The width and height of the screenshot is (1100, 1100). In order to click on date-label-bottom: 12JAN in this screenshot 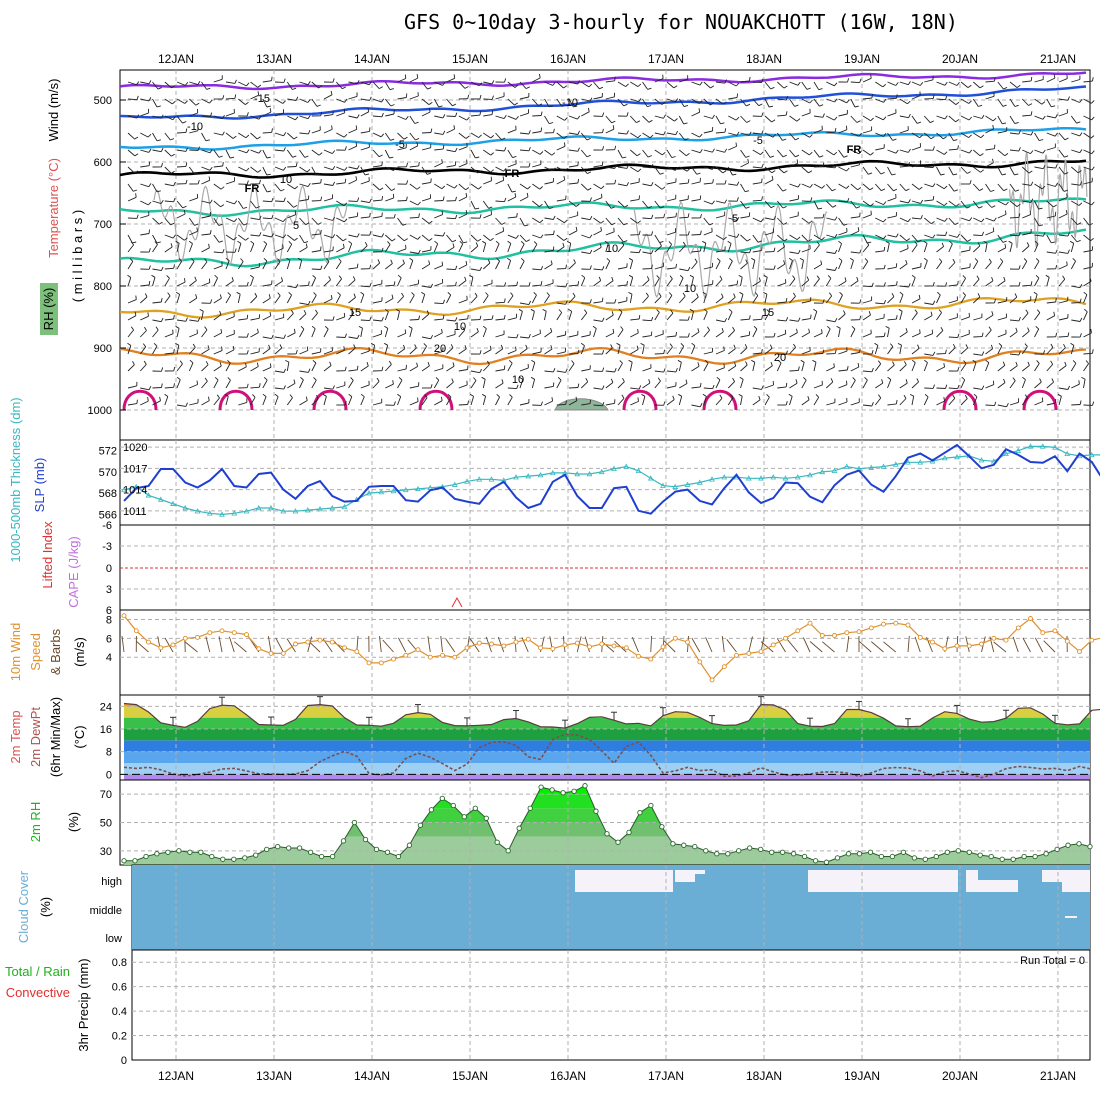, I will do `click(176, 1076)`.